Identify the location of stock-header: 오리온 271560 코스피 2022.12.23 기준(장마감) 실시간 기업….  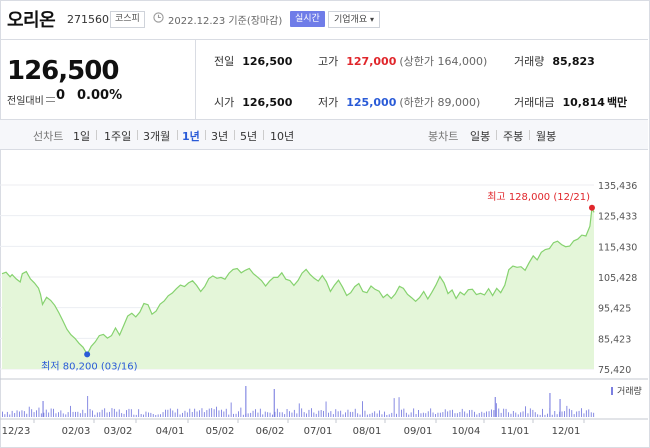
(324, 20).